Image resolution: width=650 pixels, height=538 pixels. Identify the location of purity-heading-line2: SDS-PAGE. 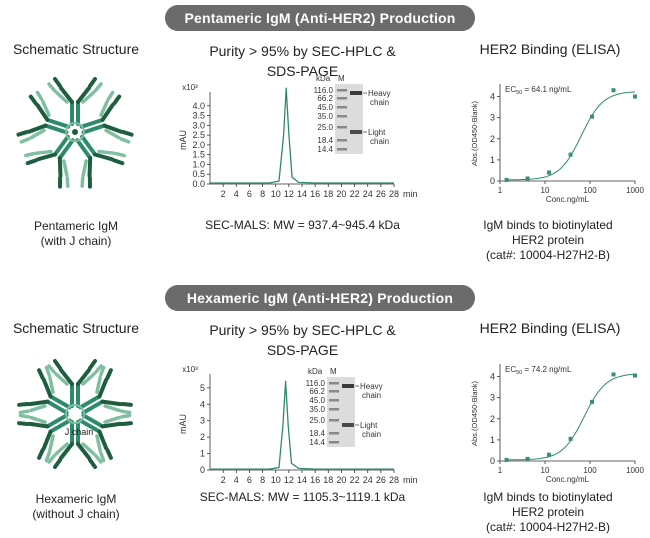
(302, 350).